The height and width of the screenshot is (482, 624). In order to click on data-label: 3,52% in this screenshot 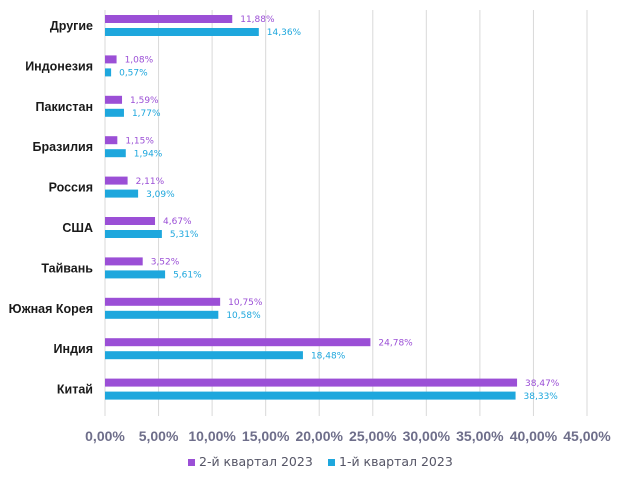, I will do `click(165, 263)`.